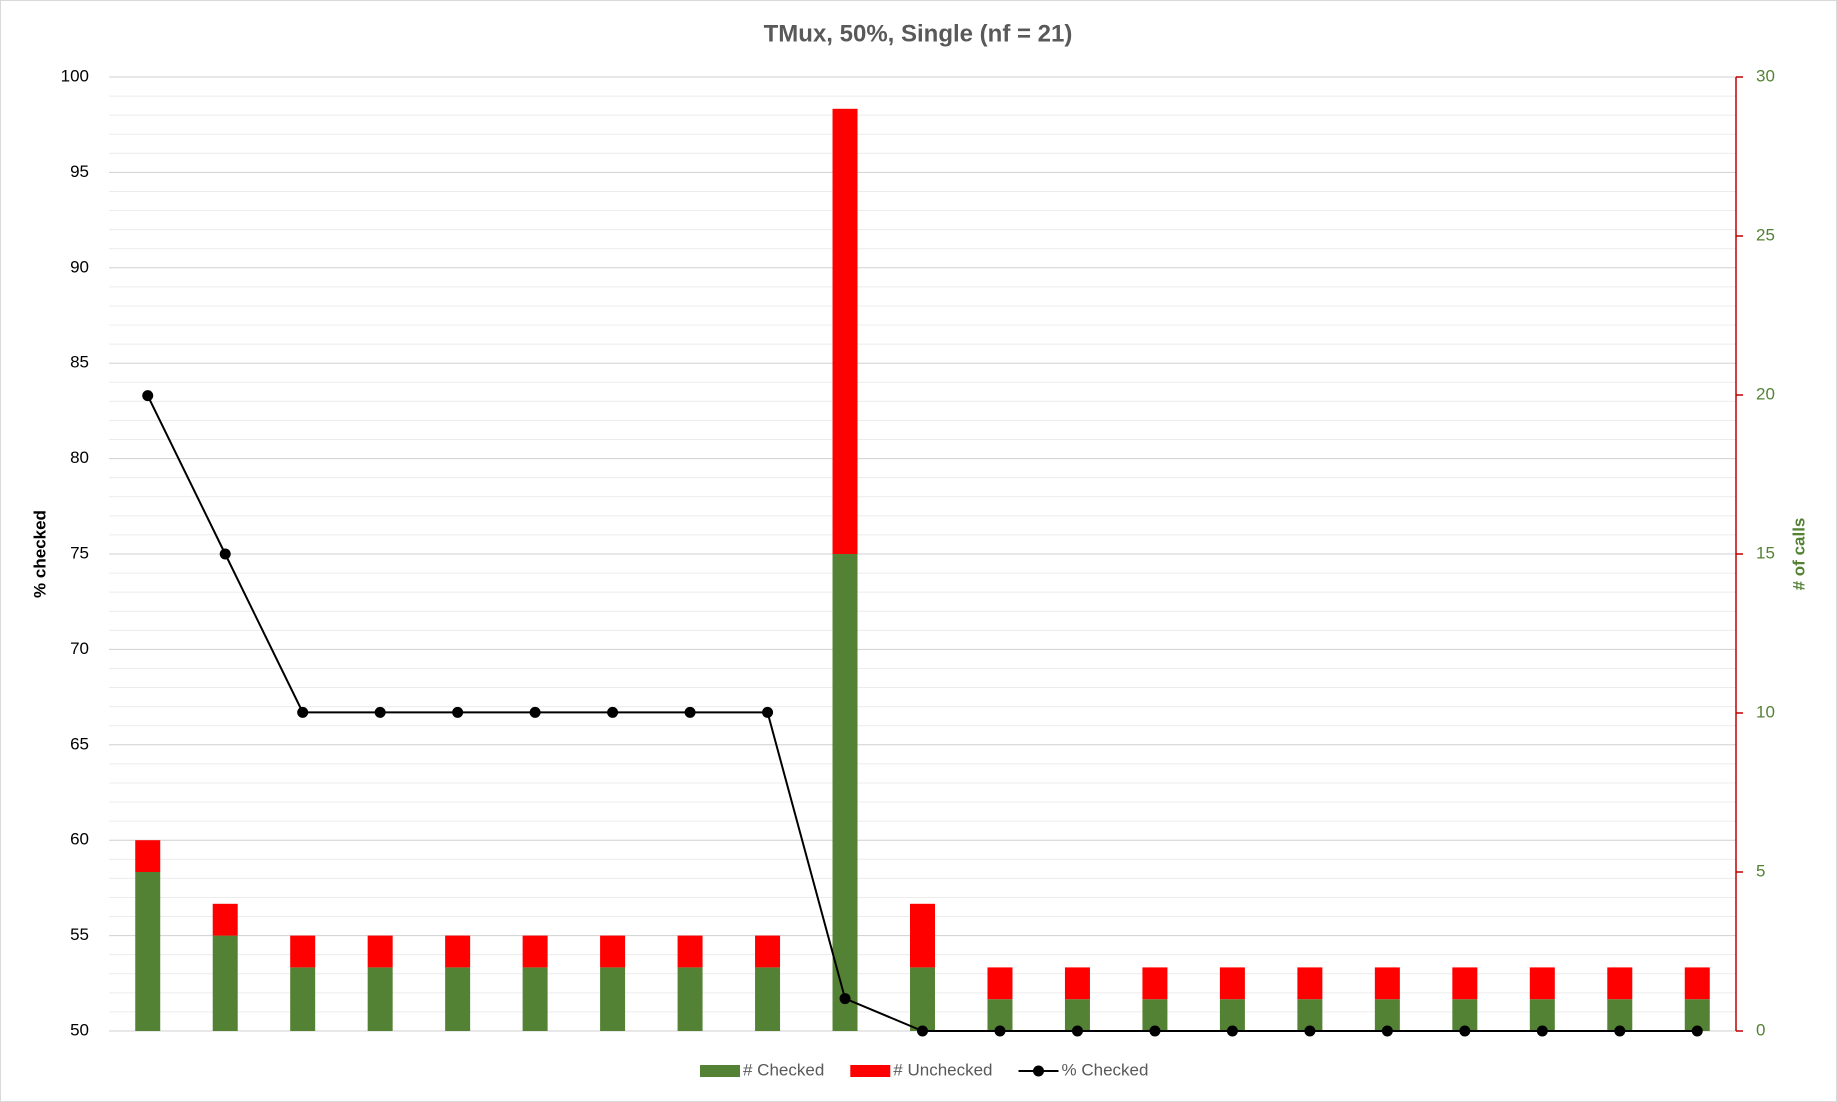 This screenshot has width=1837, height=1102. Describe the element at coordinates (79, 648) in the screenshot. I see `y-tick-label: 70` at that location.